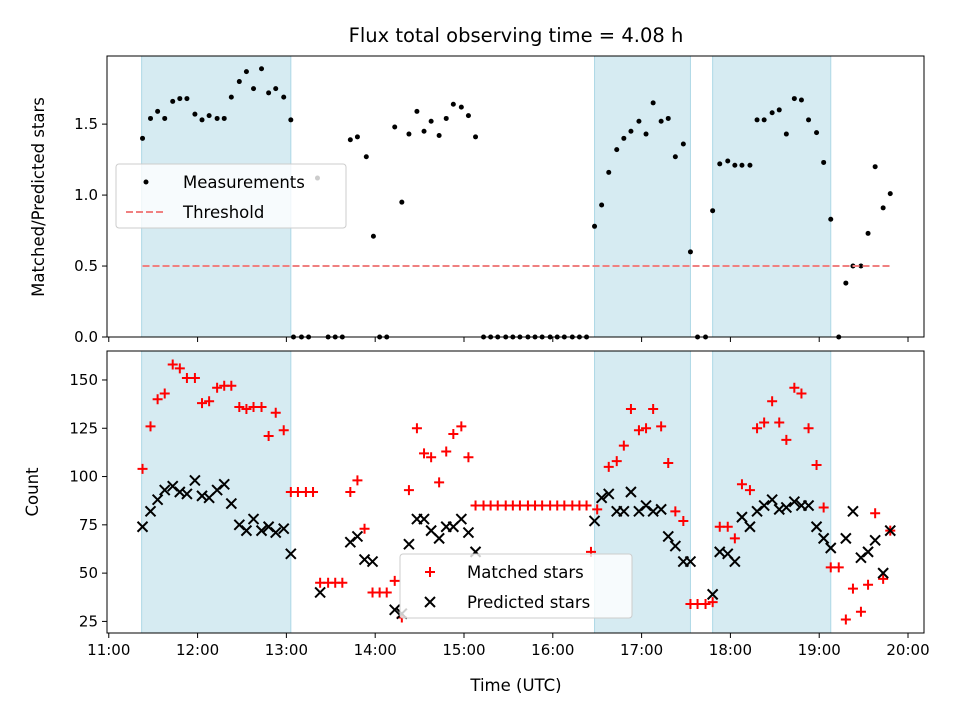 The width and height of the screenshot is (960, 720). I want to click on x-tick-label: 19:00, so click(819, 650).